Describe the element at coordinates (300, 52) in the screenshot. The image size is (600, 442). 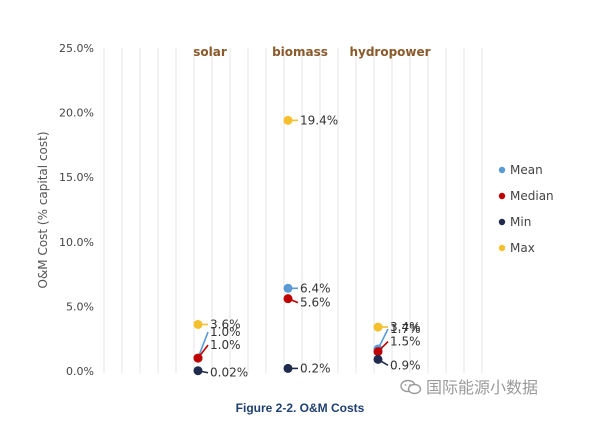
I see `category-label: biomass` at that location.